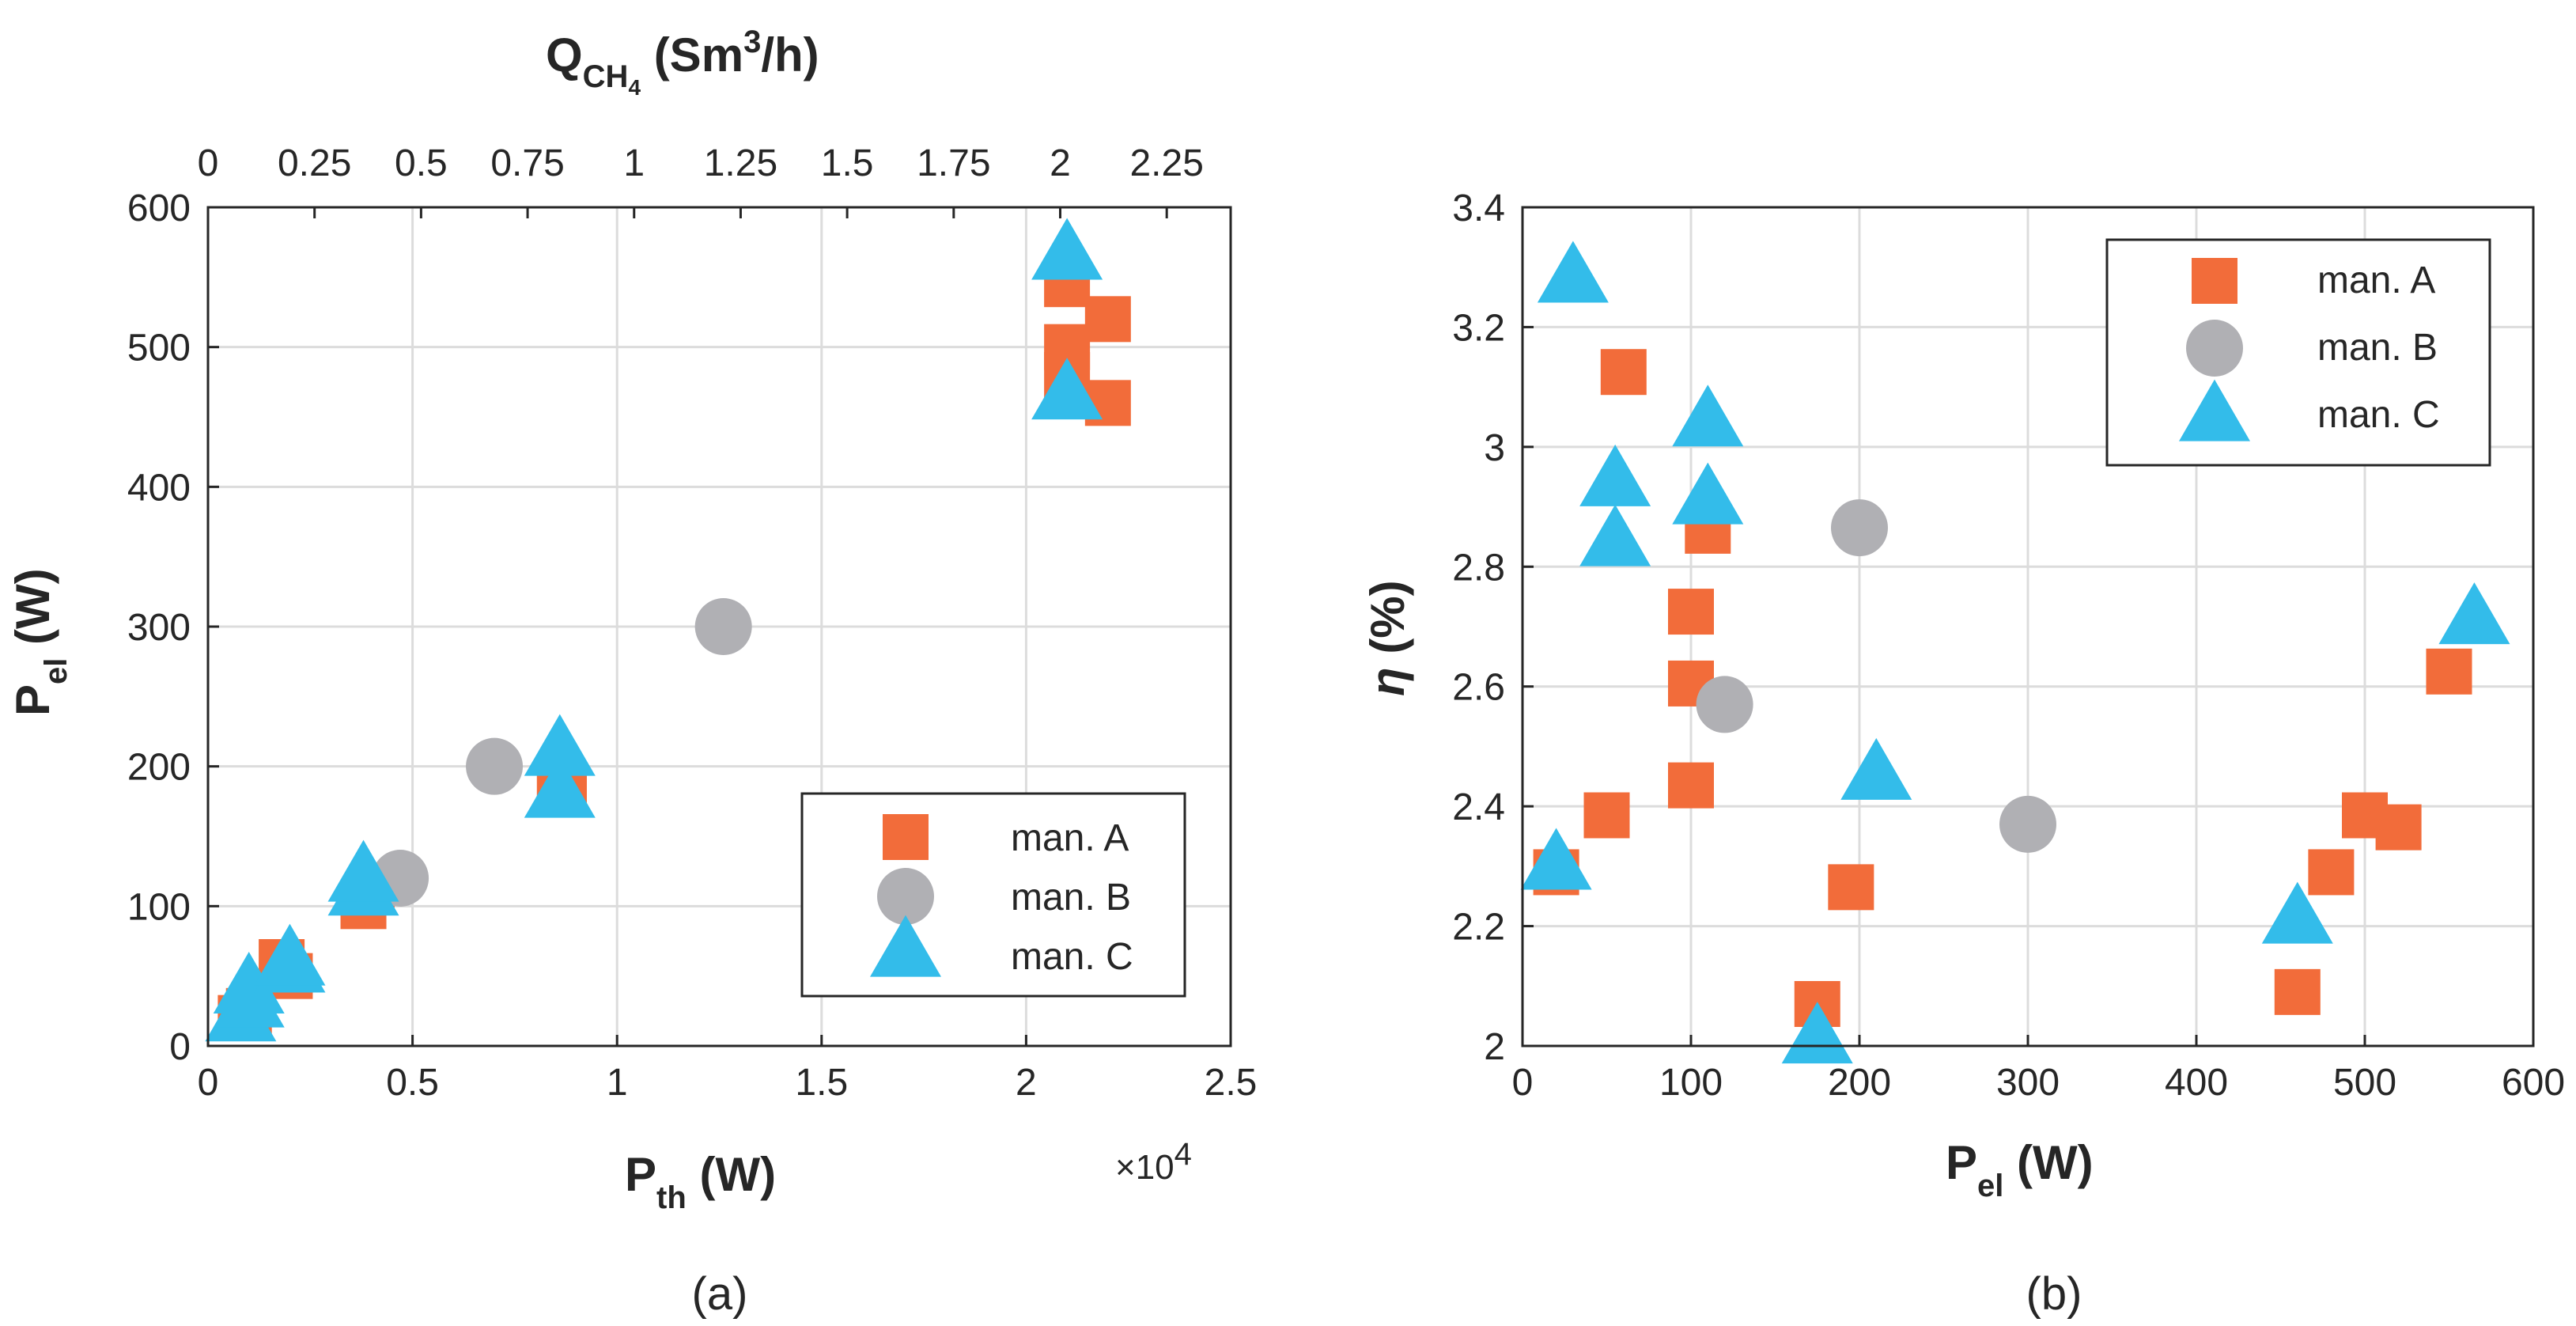 This screenshot has height=1326, width=2576. I want to click on x-tick-label: 100, so click(1691, 1083).